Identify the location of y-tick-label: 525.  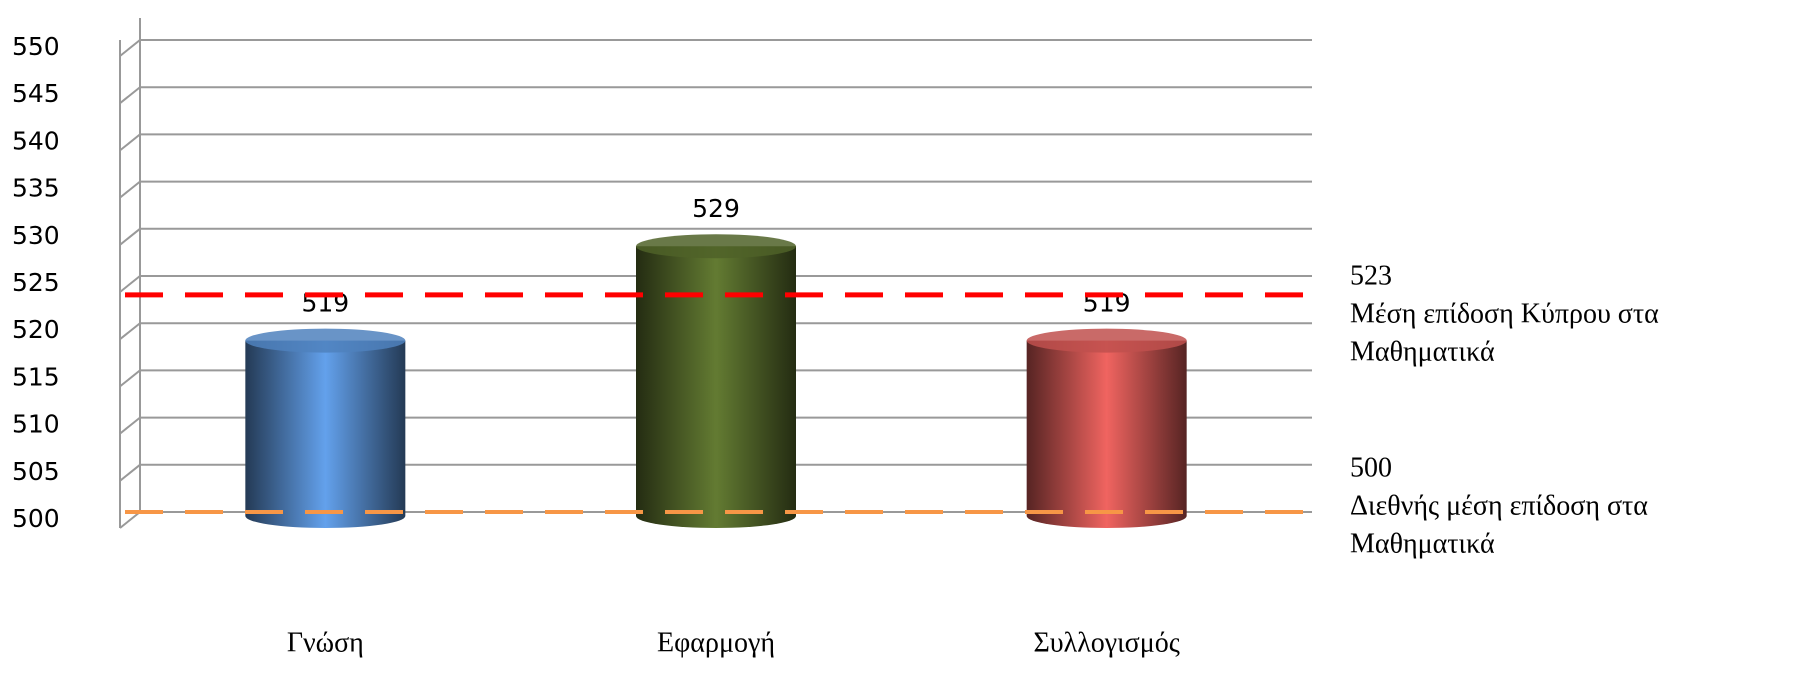
(36, 282).